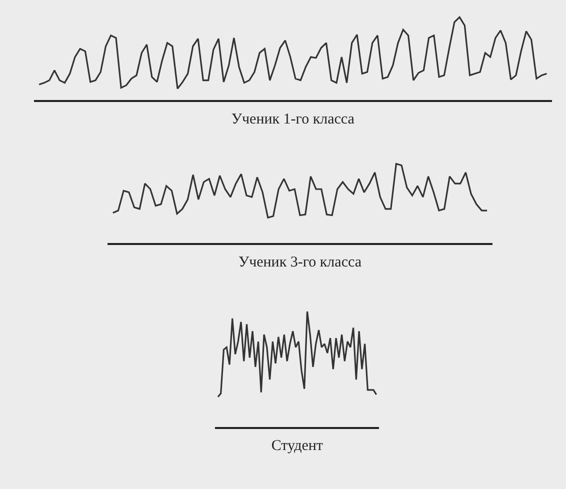 This screenshot has height=489, width=566. Describe the element at coordinates (300, 262) in the screenshot. I see `x-axis-title: Ученик 3-го класса` at that location.